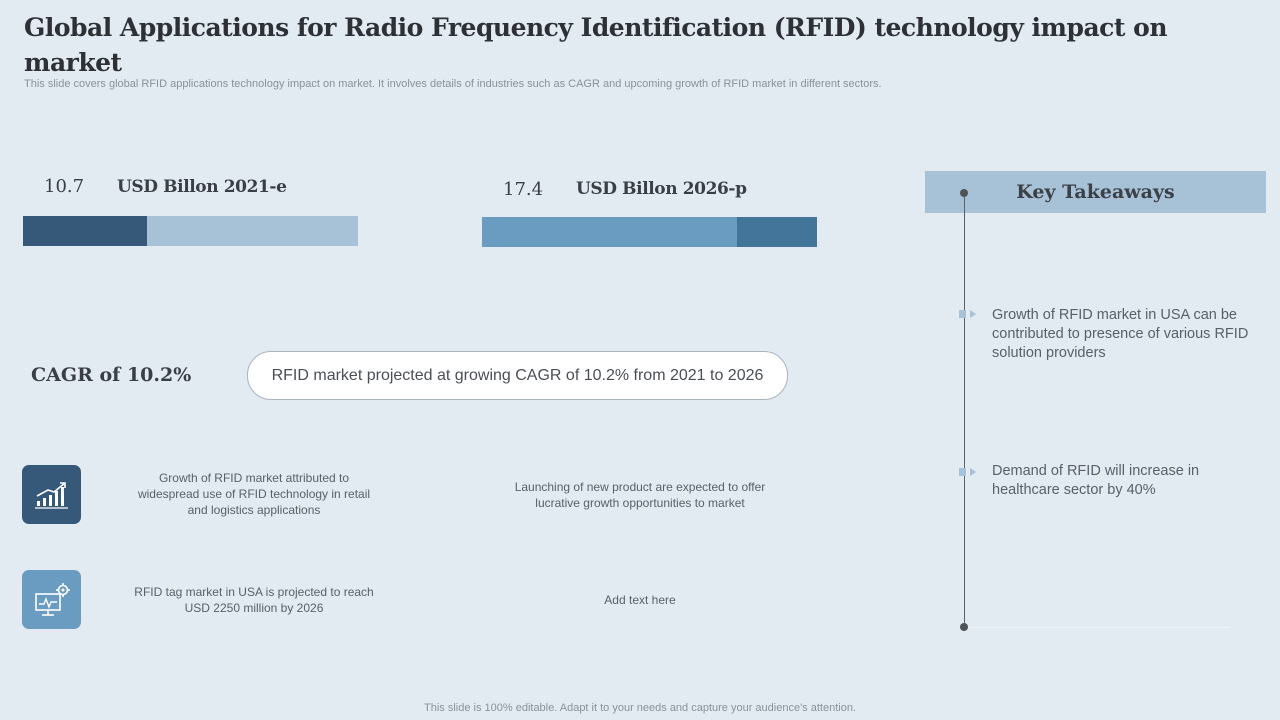 The image size is (1280, 720). I want to click on metric-2026-bar-fill, so click(609, 232).